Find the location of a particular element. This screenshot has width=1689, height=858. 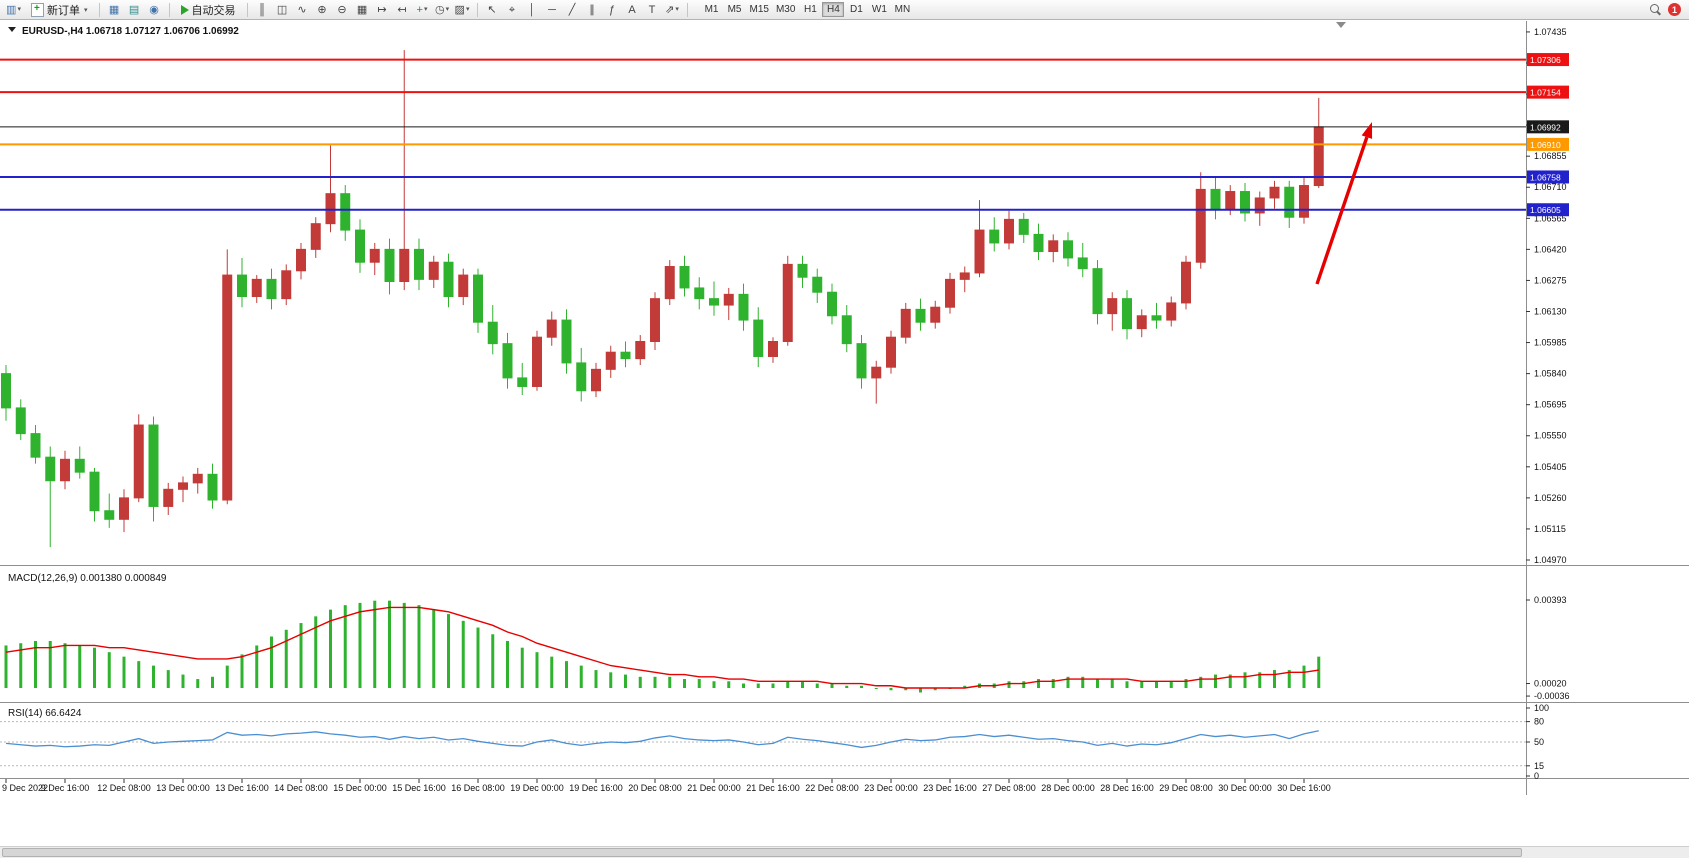

timeframe-m5-button: M5 is located at coordinates (735, 9).